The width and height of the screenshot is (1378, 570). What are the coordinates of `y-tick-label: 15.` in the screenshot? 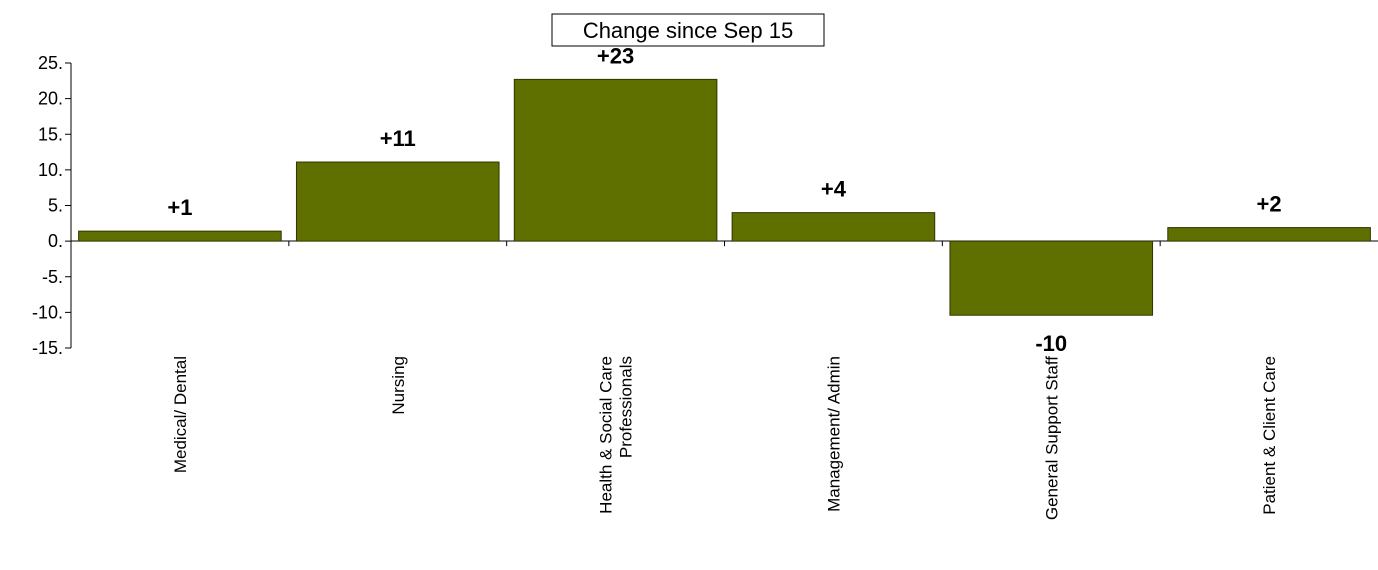 It's located at (50, 134).